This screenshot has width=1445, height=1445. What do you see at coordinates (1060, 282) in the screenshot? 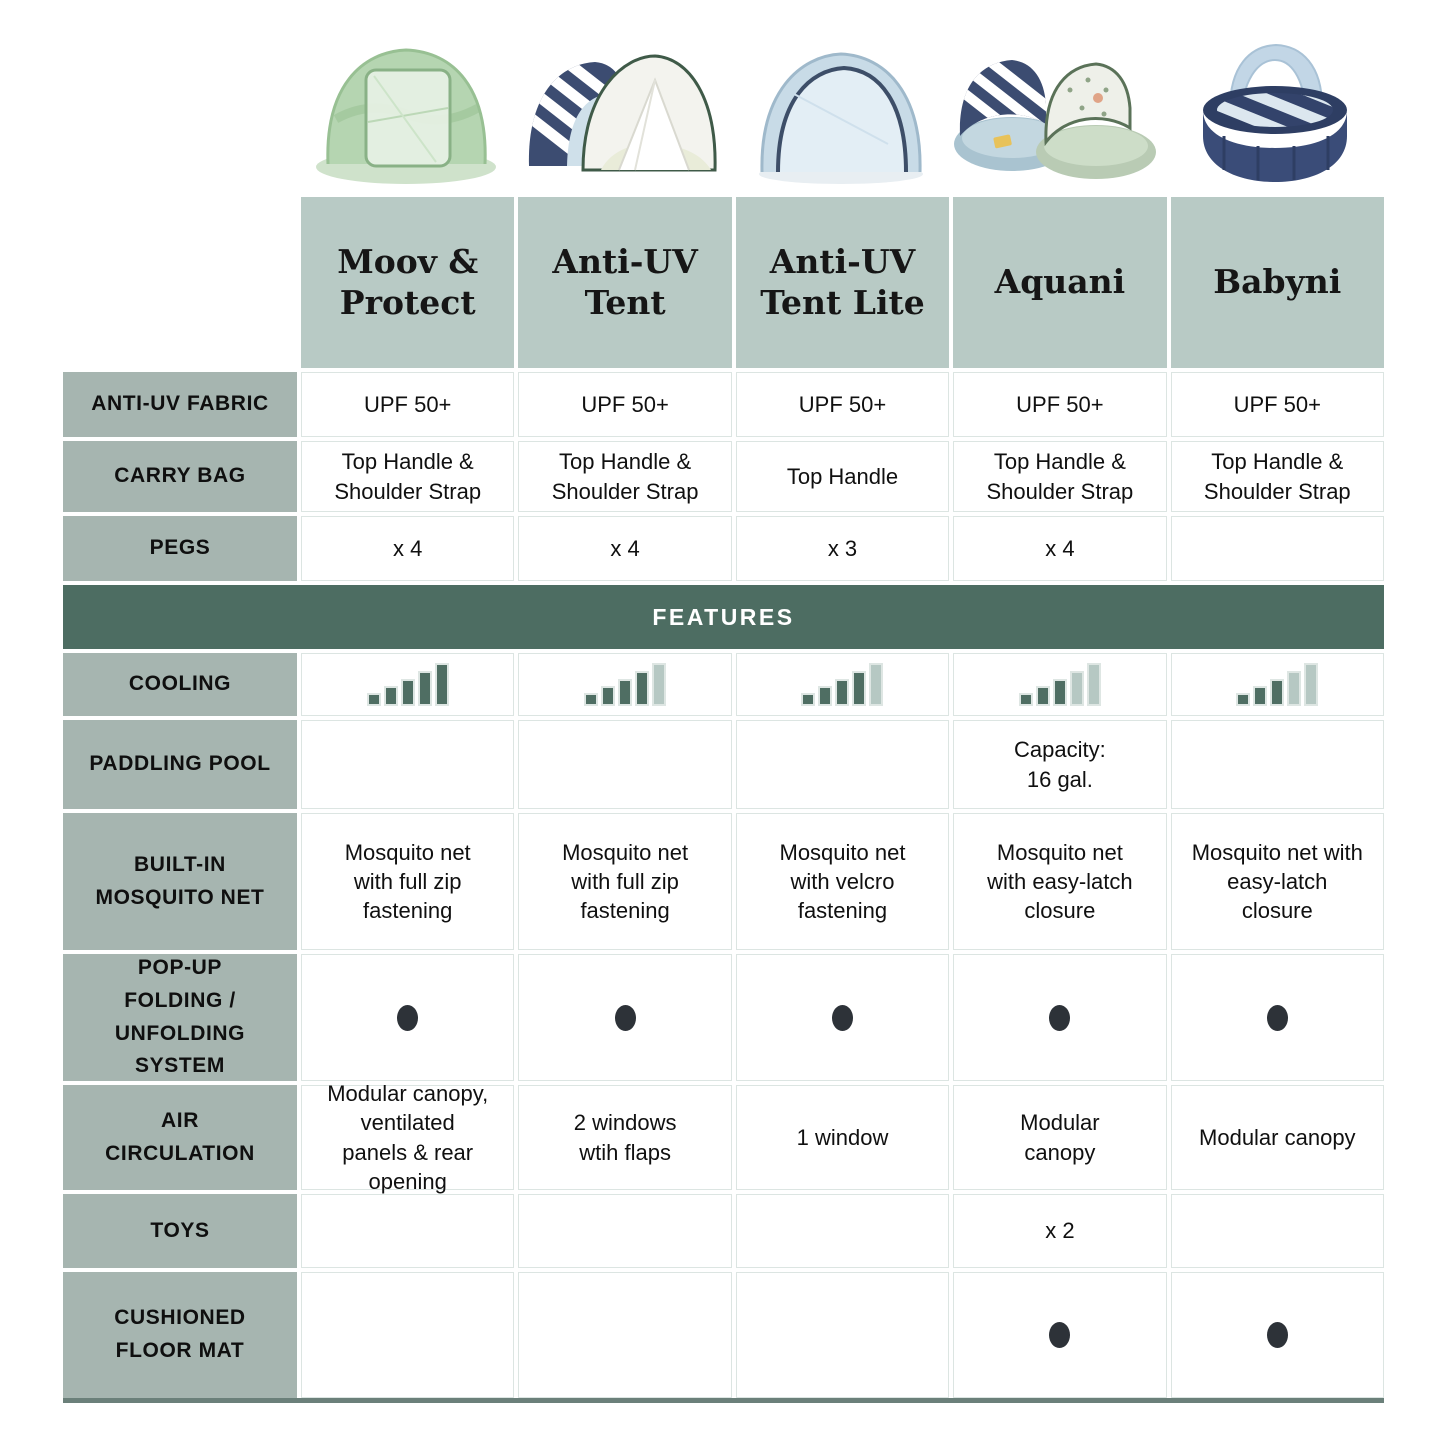
I see `product-name-header-4: Aquani` at bounding box center [1060, 282].